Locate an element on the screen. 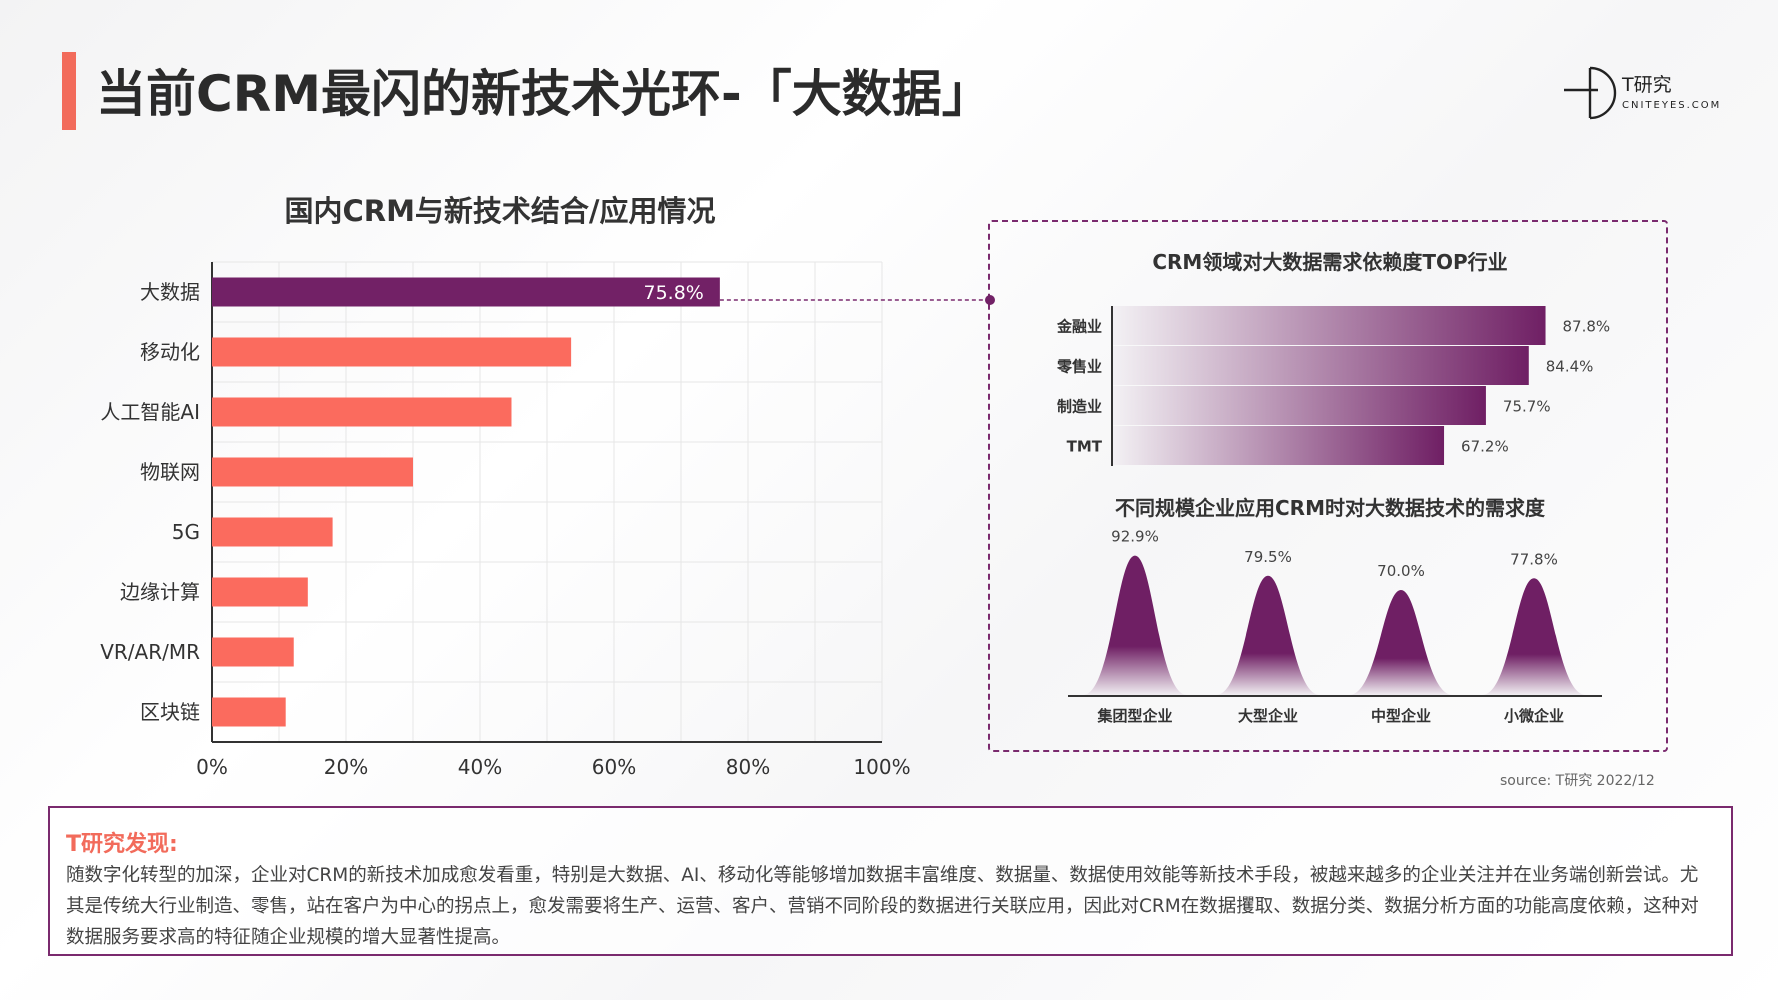 The height and width of the screenshot is (1000, 1778). industry-label: 制造业 is located at coordinates (1079, 407).